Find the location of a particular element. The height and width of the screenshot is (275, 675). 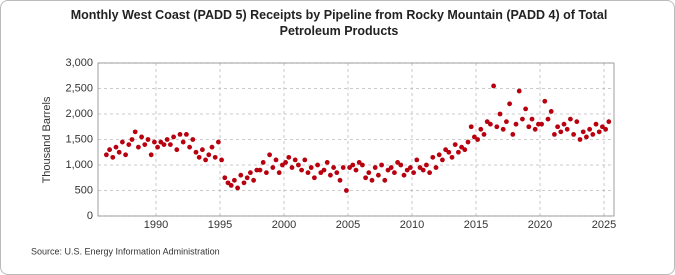

y-axis-label: Thousand Barrels is located at coordinates (47, 139).